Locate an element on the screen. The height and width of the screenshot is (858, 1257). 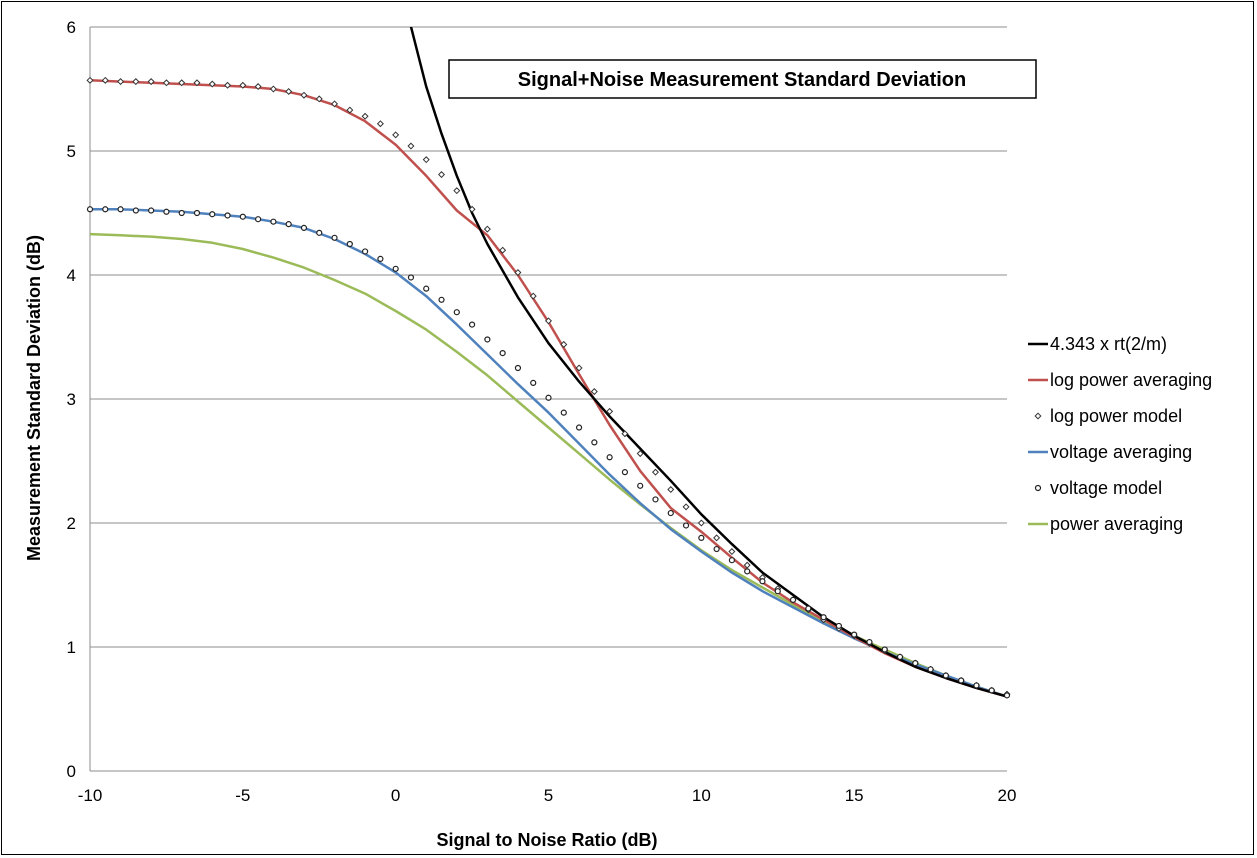
x-axis-title: Signal to Noise Ratio (dB) is located at coordinates (546, 840).